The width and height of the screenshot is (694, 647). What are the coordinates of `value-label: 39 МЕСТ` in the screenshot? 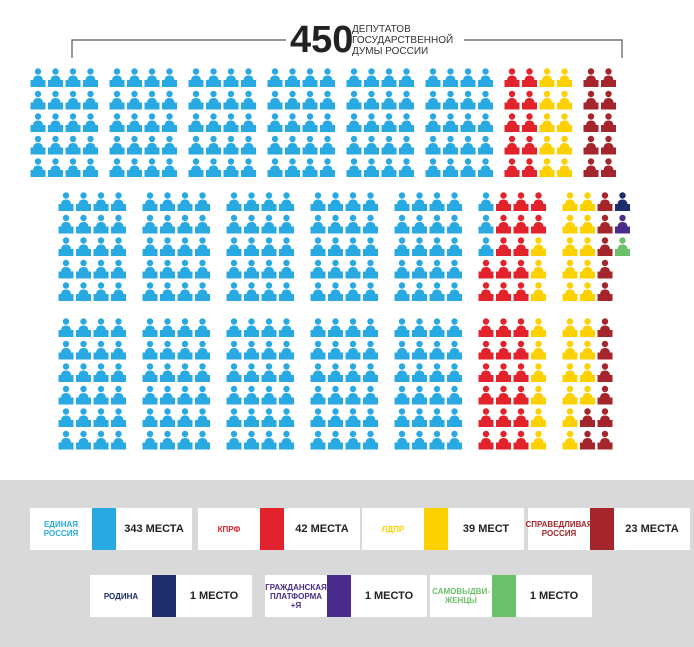 It's located at (486, 529).